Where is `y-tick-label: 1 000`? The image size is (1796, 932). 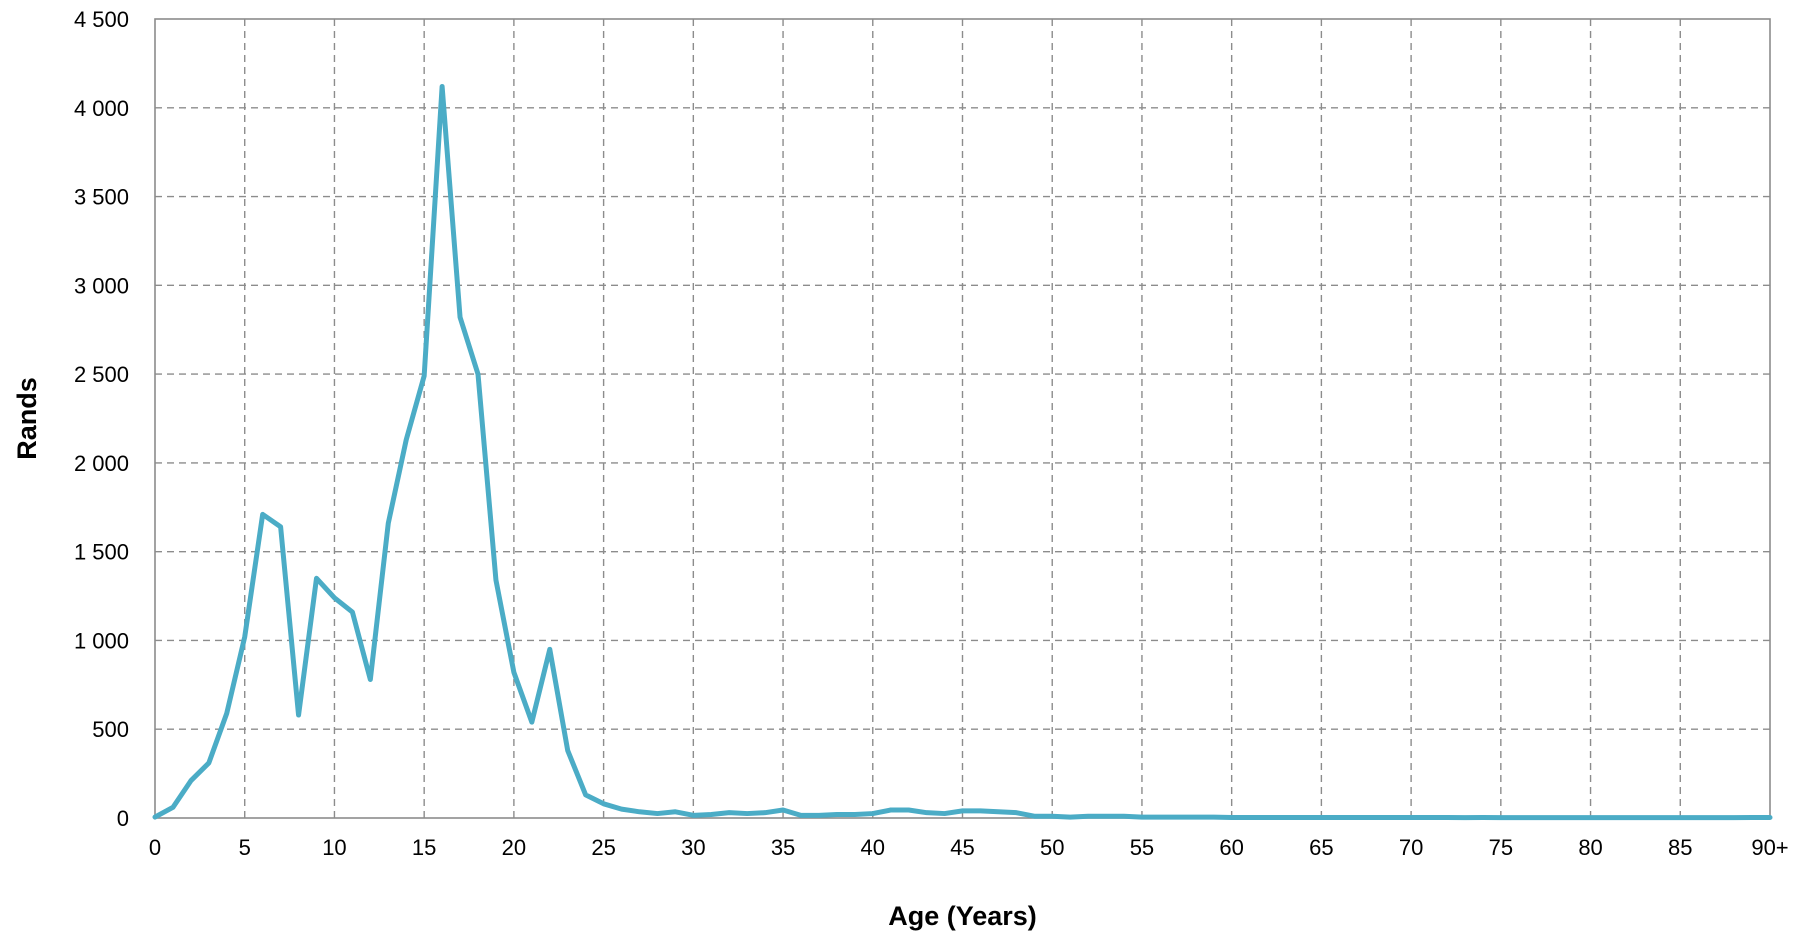 y-tick-label: 1 000 is located at coordinates (101, 640).